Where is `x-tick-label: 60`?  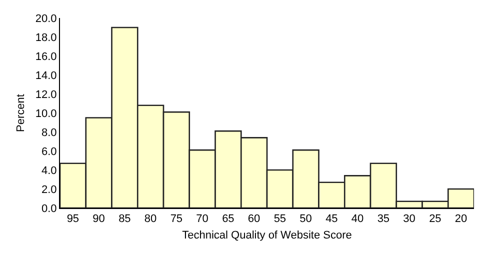
x-tick-label: 60 is located at coordinates (254, 219).